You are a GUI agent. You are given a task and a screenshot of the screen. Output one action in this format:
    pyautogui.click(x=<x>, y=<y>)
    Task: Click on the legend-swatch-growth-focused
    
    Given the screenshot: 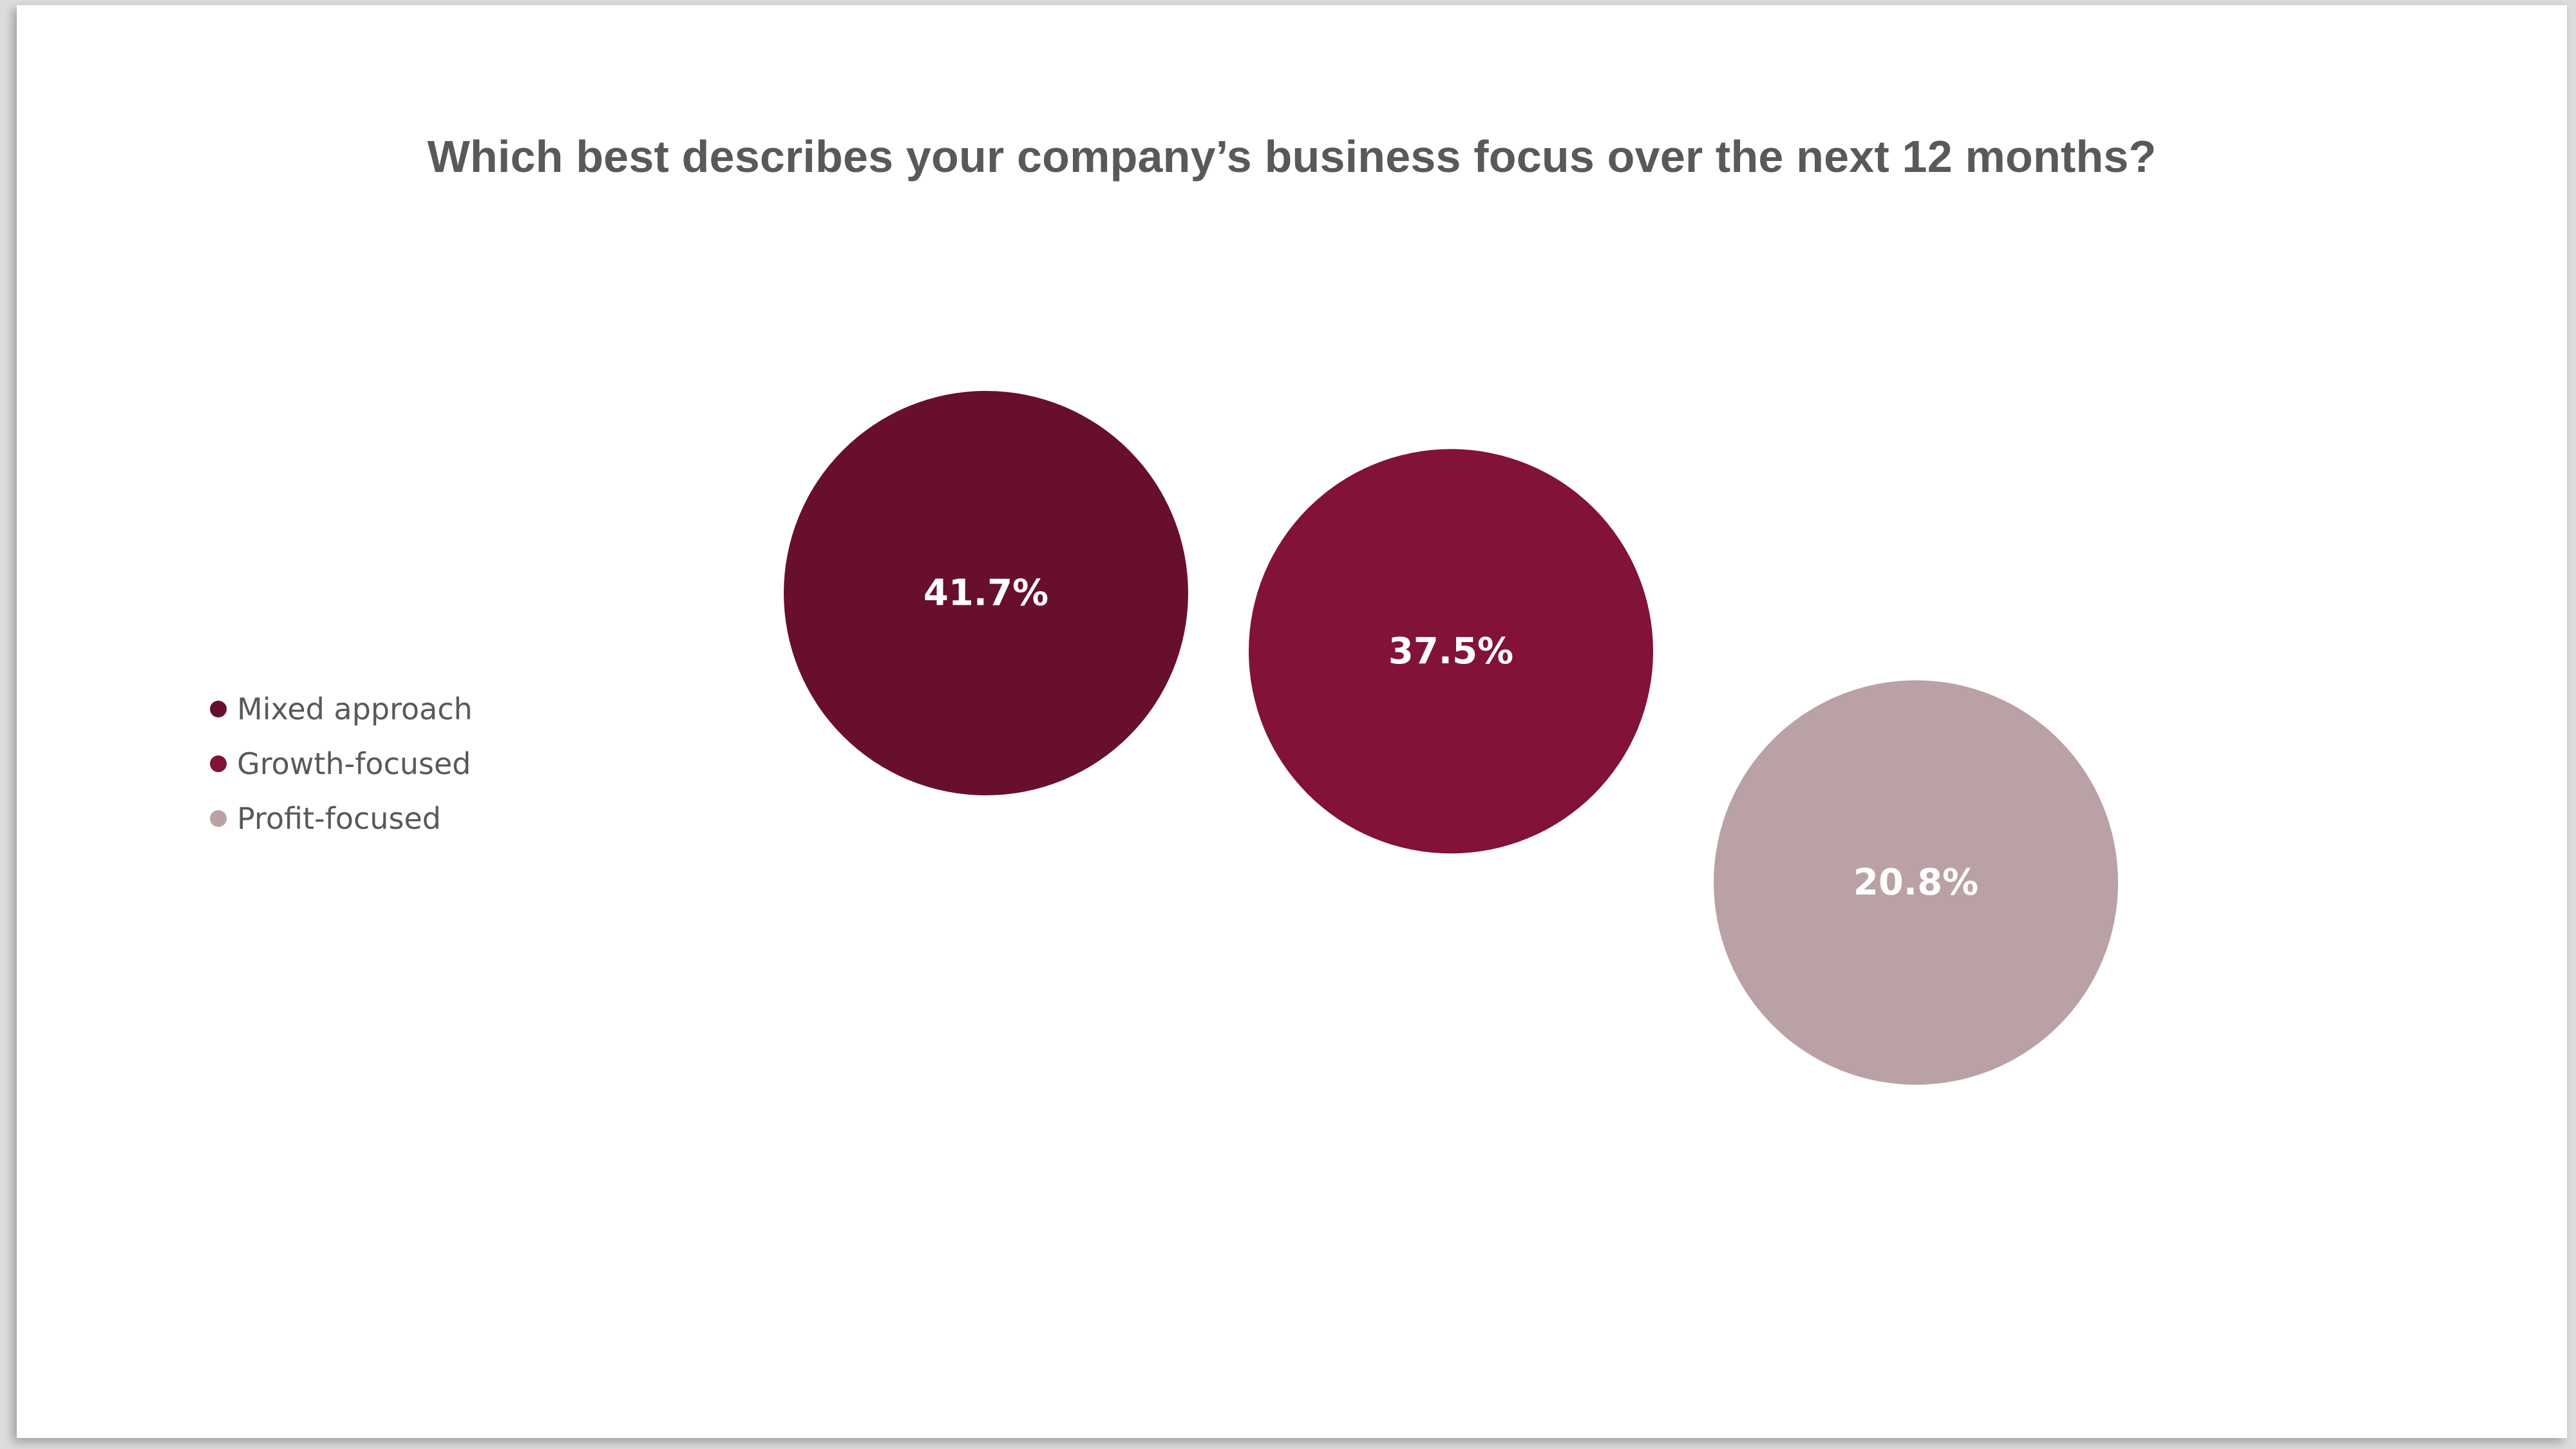 What is the action you would take?
    pyautogui.click(x=218, y=763)
    